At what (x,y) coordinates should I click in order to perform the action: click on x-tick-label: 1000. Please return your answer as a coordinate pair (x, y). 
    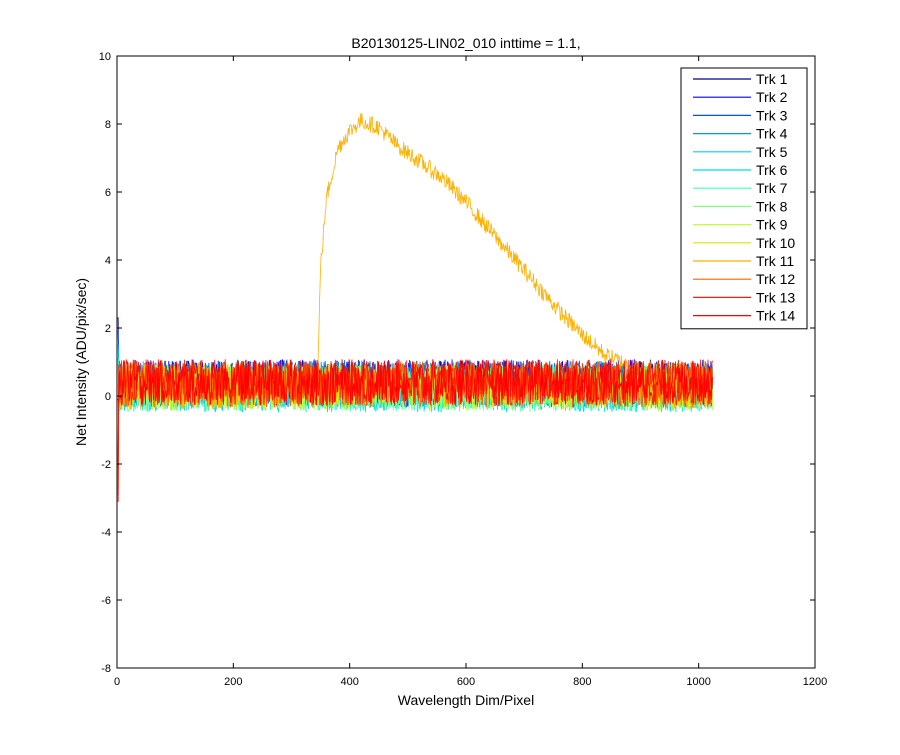
    Looking at the image, I should click on (698, 682).